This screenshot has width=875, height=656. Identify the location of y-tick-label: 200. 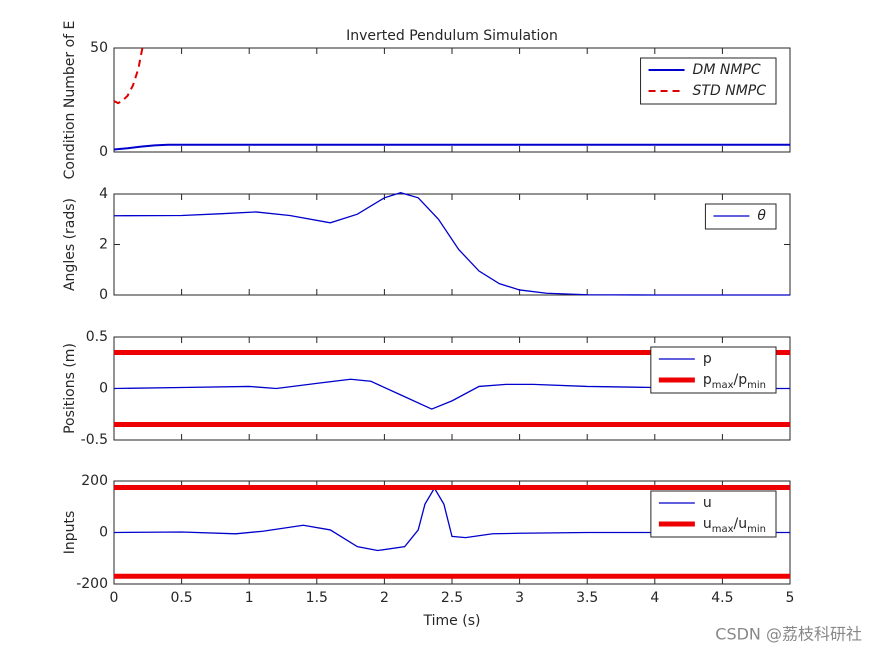
(94, 481).